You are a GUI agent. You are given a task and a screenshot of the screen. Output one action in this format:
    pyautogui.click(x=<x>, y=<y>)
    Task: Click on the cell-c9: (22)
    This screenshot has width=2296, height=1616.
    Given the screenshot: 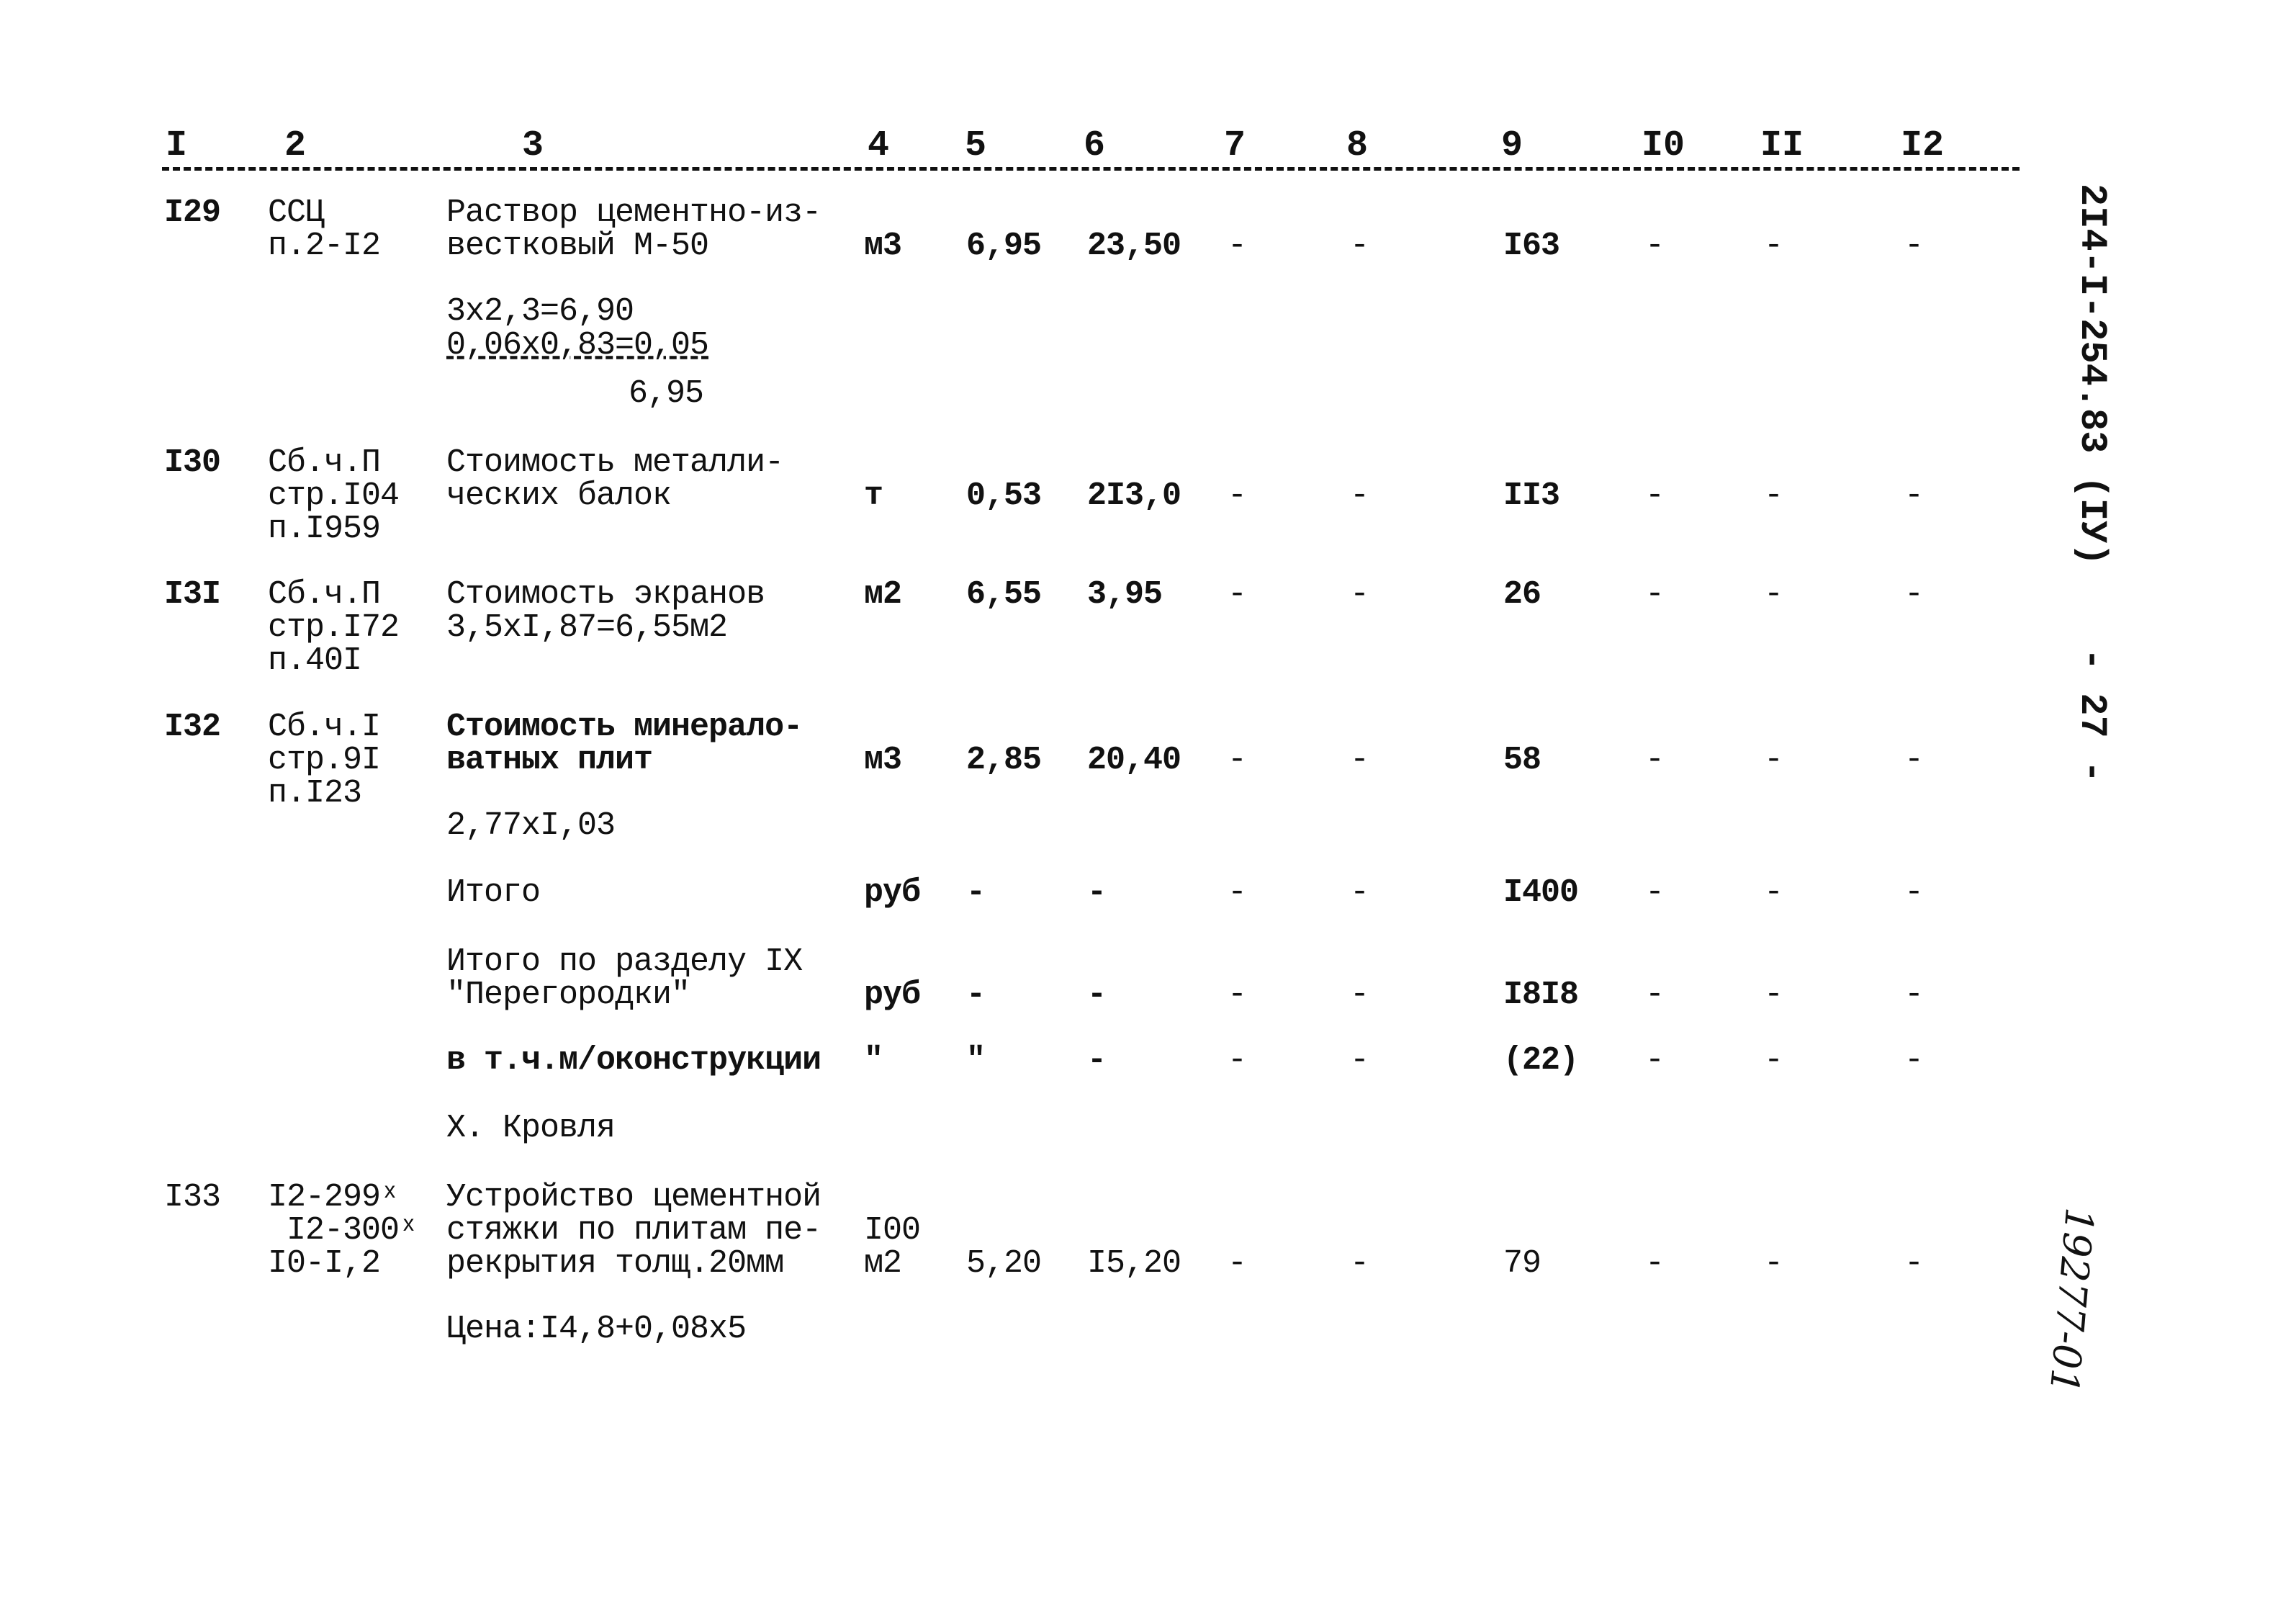 What is the action you would take?
    pyautogui.click(x=1541, y=1060)
    